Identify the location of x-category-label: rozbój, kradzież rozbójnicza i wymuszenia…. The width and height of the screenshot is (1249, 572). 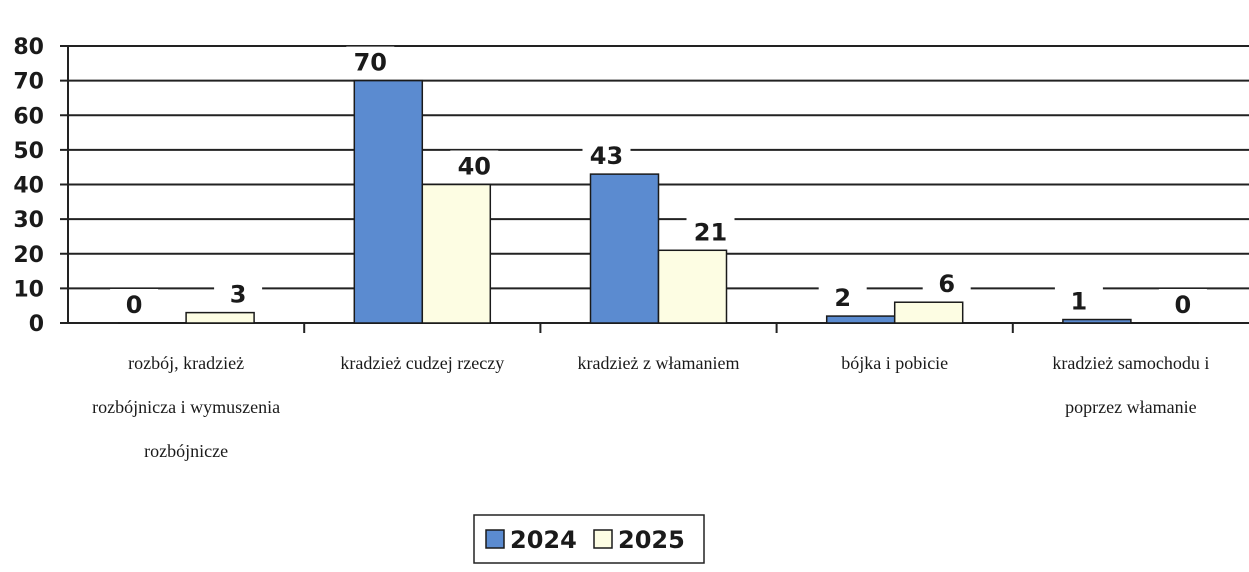
(186, 407).